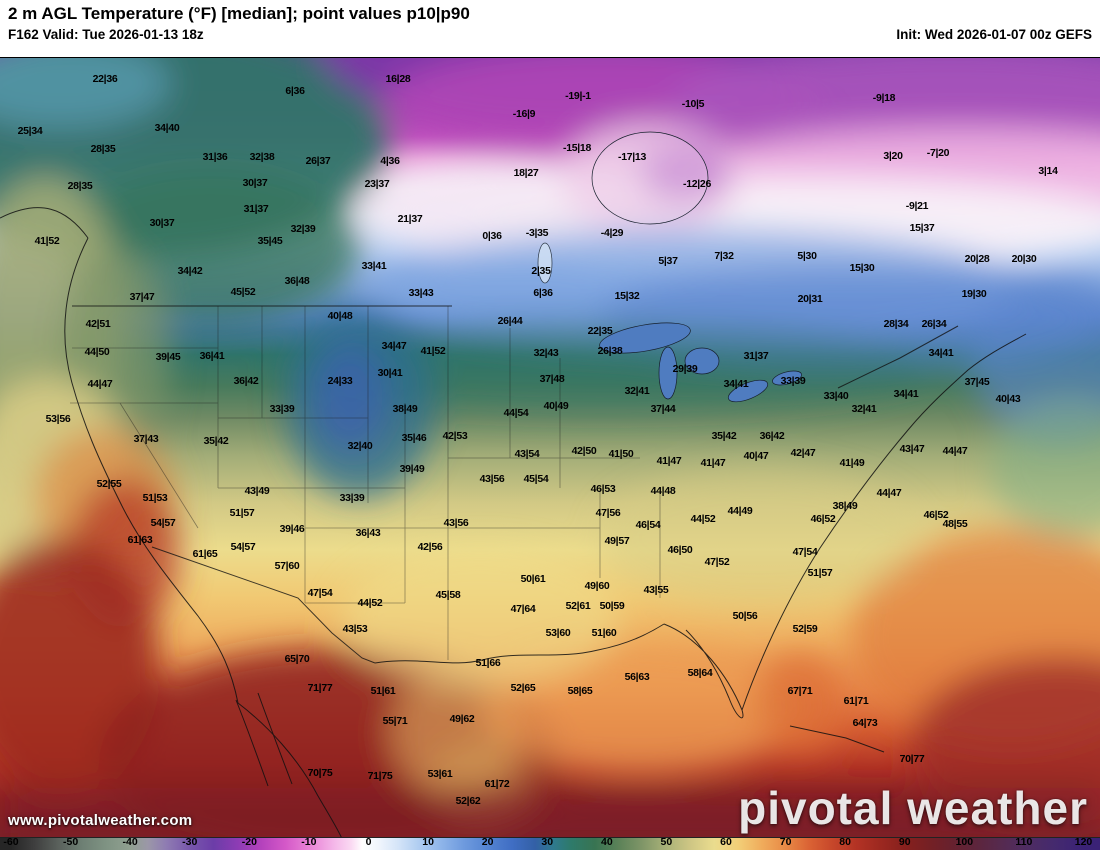 The image size is (1100, 850). I want to click on colorbar-tick: 80, so click(845, 842).